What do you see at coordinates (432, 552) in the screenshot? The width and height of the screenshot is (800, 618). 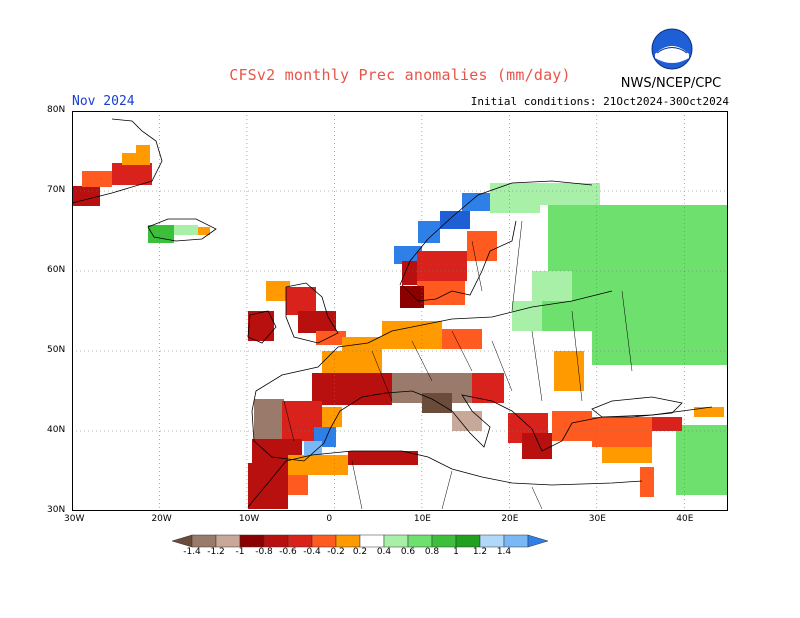 I see `colorbar-label: 0.8` at bounding box center [432, 552].